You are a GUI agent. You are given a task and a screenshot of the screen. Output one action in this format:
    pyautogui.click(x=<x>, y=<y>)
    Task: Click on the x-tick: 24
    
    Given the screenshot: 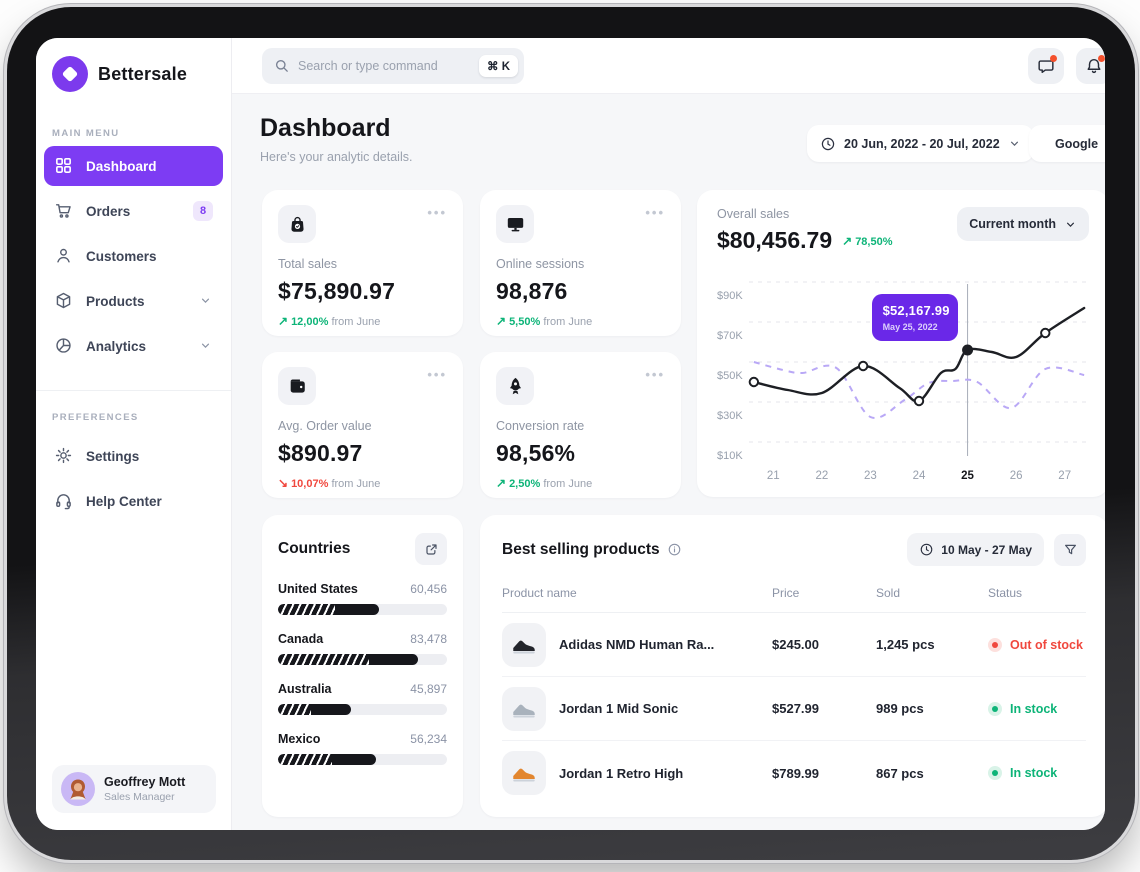 What is the action you would take?
    pyautogui.click(x=919, y=476)
    